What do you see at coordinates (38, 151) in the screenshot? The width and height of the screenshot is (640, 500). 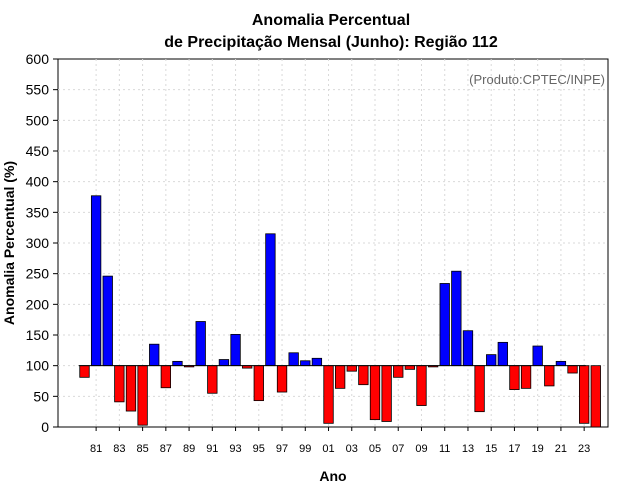 I see `y-tick-label: 450` at bounding box center [38, 151].